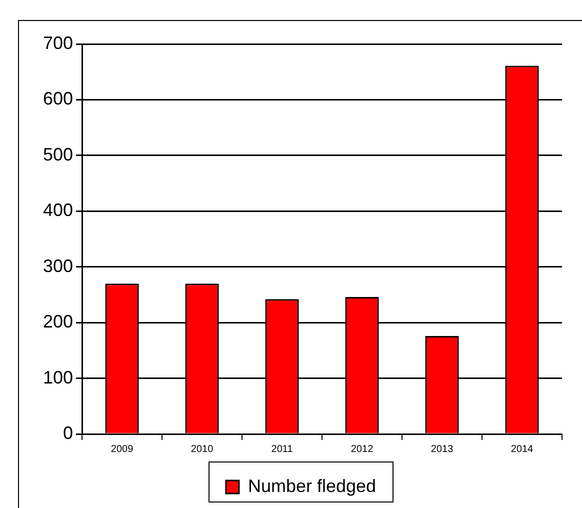  Describe the element at coordinates (442, 449) in the screenshot. I see `x-tick-label: 2013` at that location.